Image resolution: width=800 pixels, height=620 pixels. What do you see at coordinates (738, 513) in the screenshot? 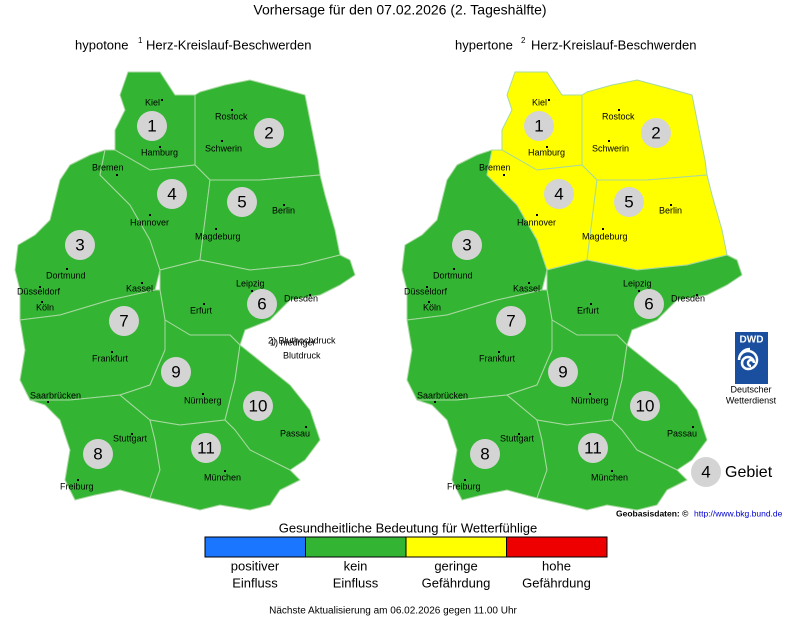
I see `source-link: http://www.bkg.bund.de` at bounding box center [738, 513].